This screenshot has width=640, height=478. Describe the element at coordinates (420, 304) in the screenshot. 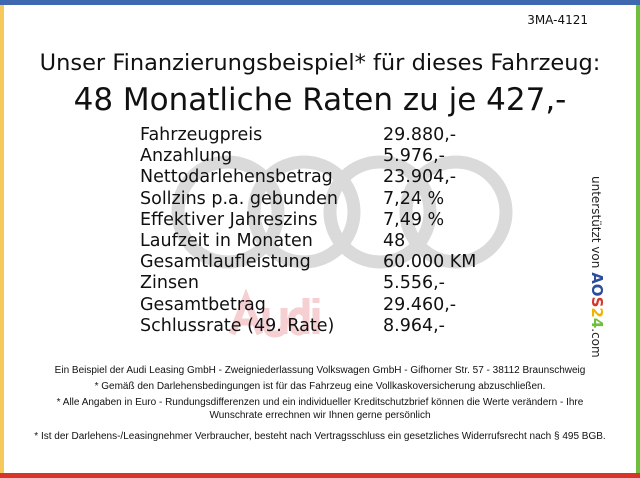

I see `row-value: 29.460,-` at that location.